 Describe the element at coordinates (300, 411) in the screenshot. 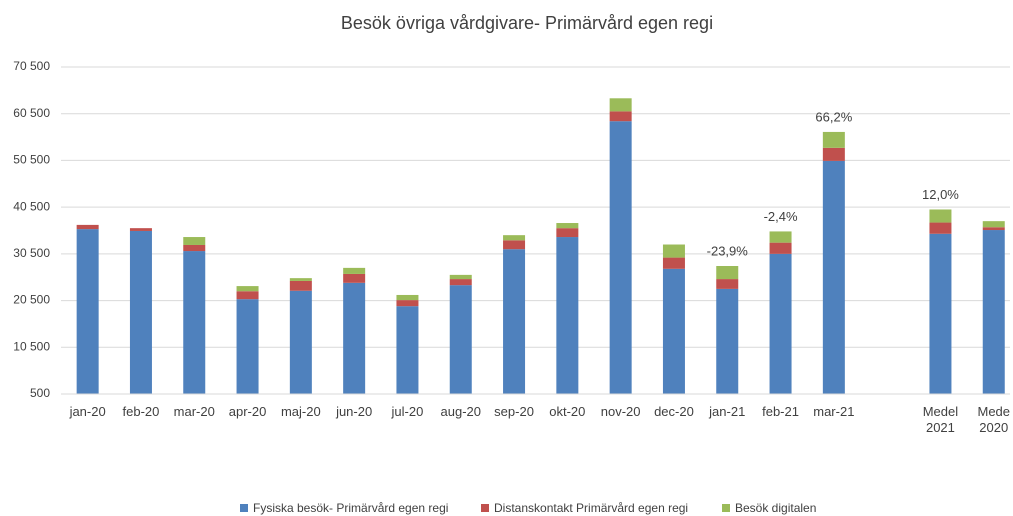

I see `x-tick-label: maj-20` at that location.